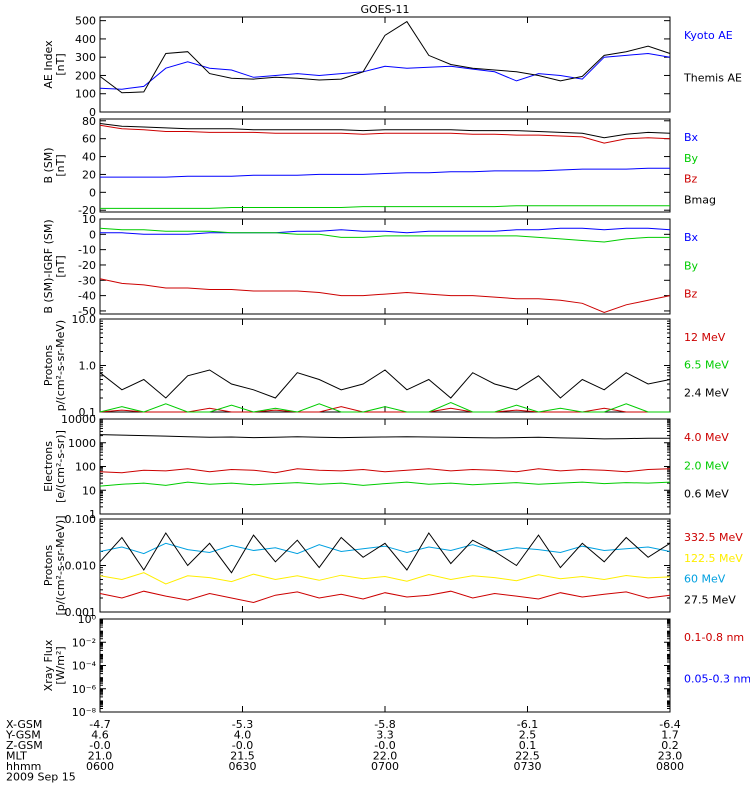  Describe the element at coordinates (87, 280) in the screenshot. I see `y-tick-label: -30` at that location.